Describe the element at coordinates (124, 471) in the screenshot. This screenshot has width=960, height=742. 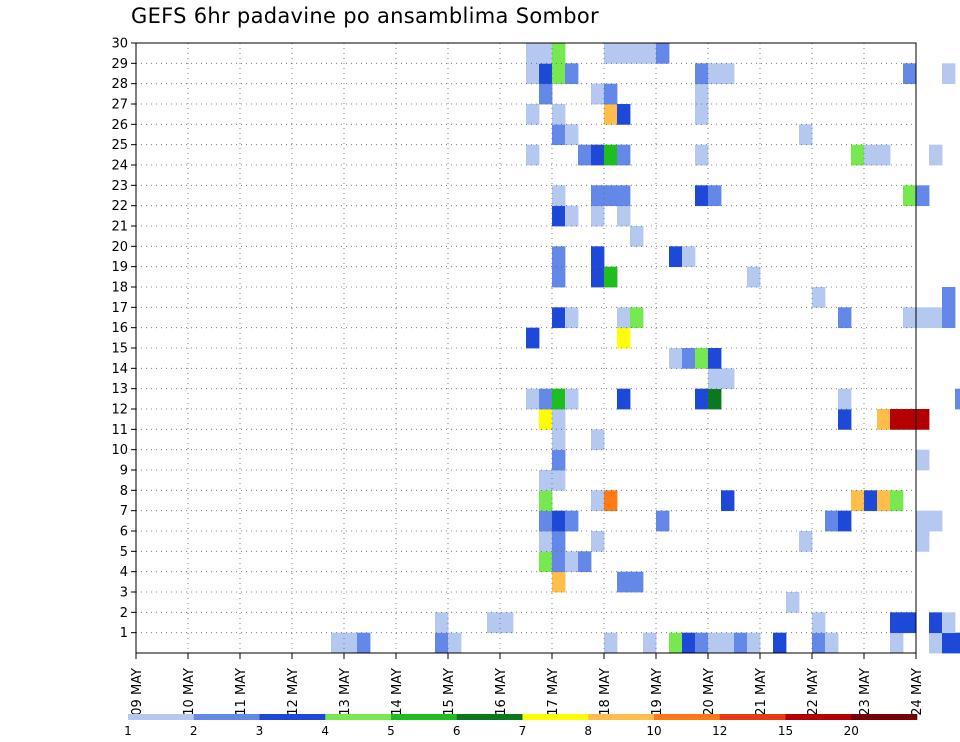
I see `y-tick-label: 9` at that location.